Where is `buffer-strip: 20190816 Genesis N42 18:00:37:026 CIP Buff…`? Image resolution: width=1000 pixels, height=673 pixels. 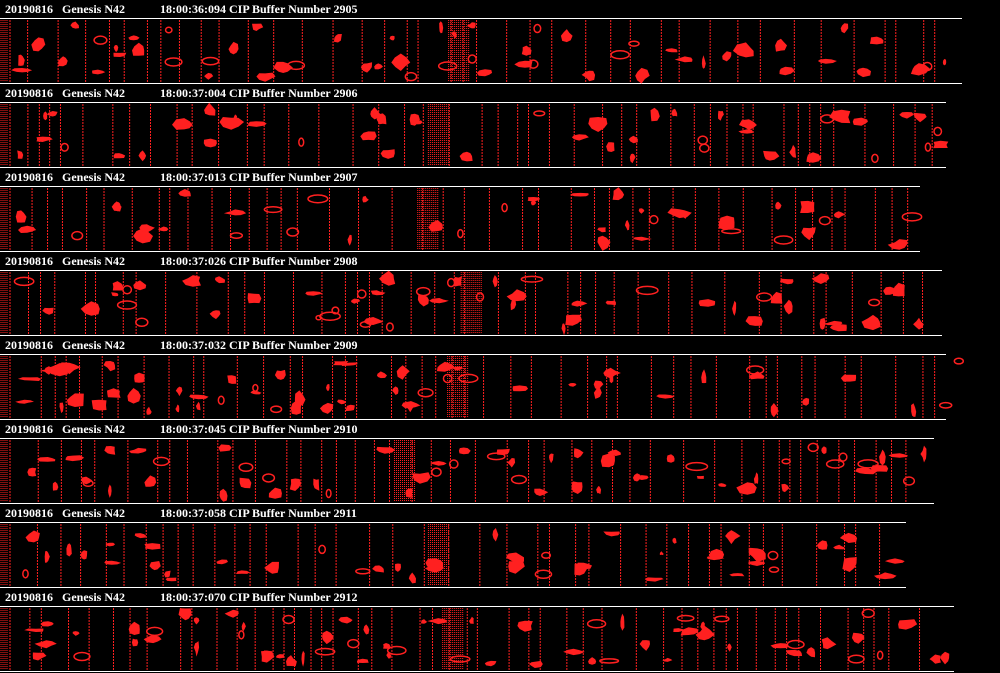
buffer-strip: 20190816 Genesis N42 18:00:37:026 CIP Buff… is located at coordinates (471, 295).